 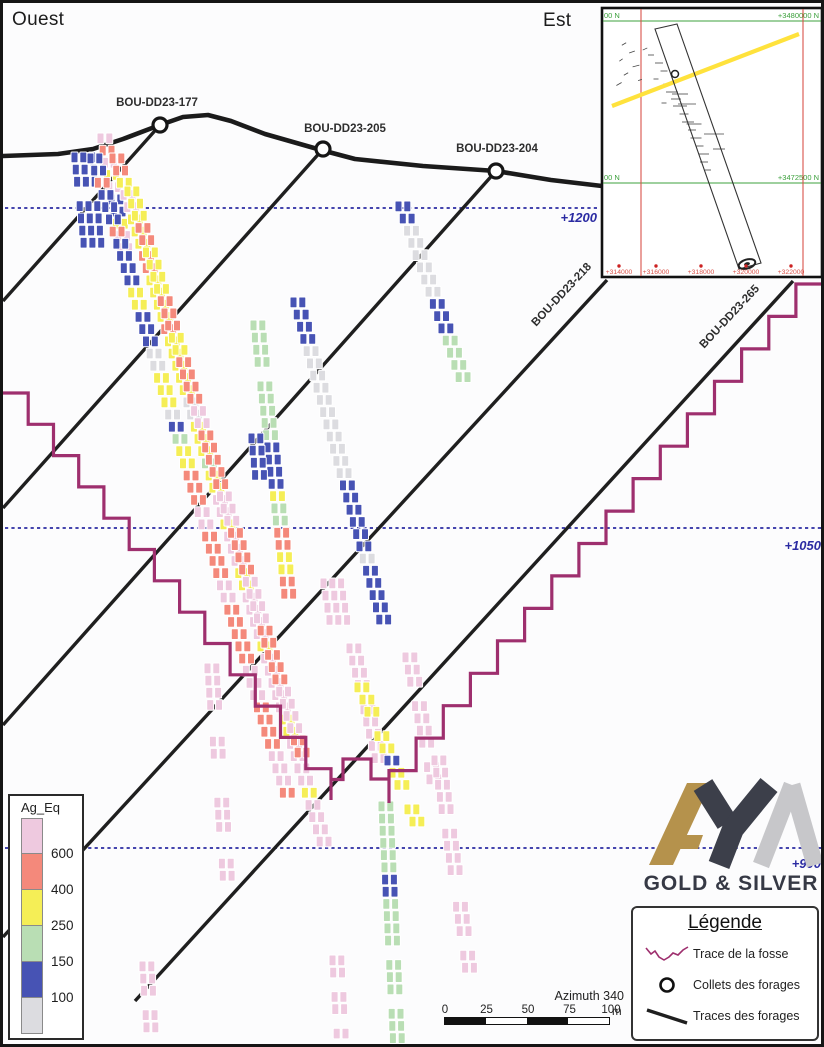 What do you see at coordinates (731, 883) in the screenshot?
I see `aya-logo-text: GOLD & SILVER` at bounding box center [731, 883].